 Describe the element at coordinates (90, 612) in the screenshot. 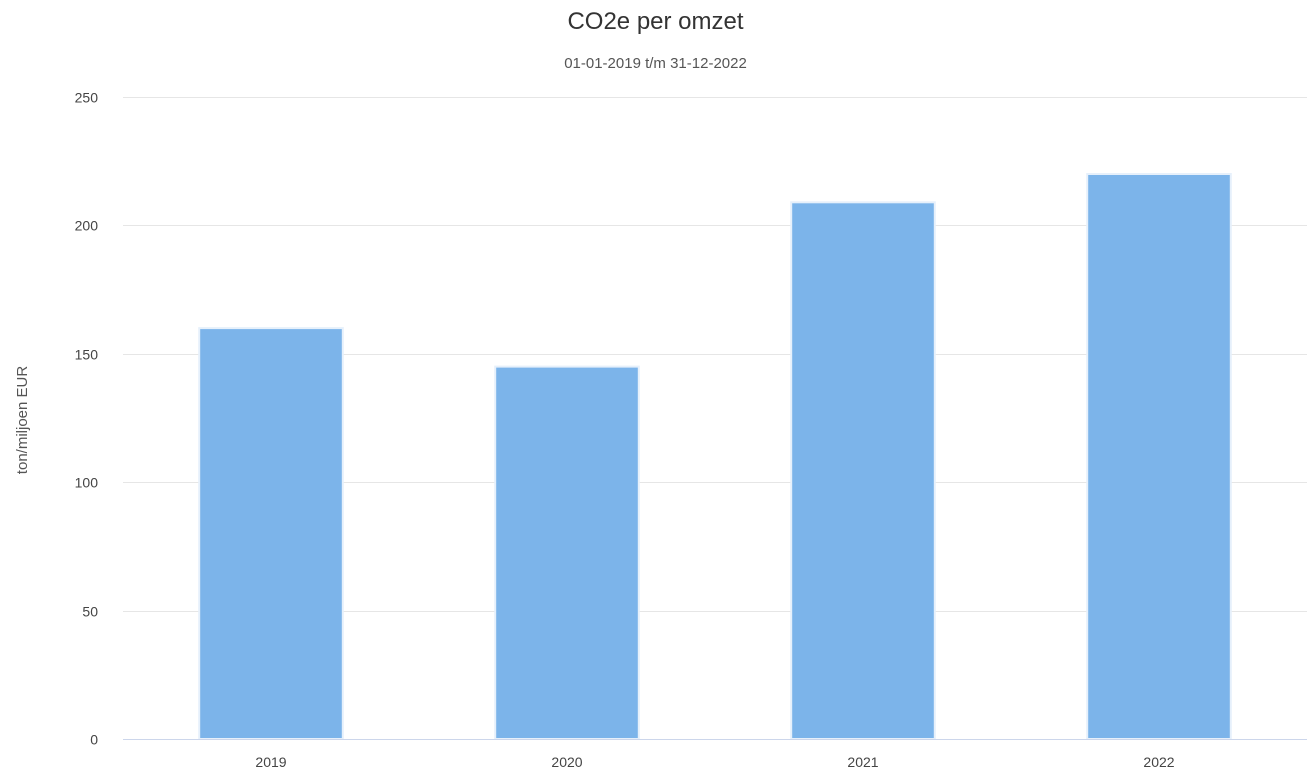

I see `y-tick-label: 50` at that location.